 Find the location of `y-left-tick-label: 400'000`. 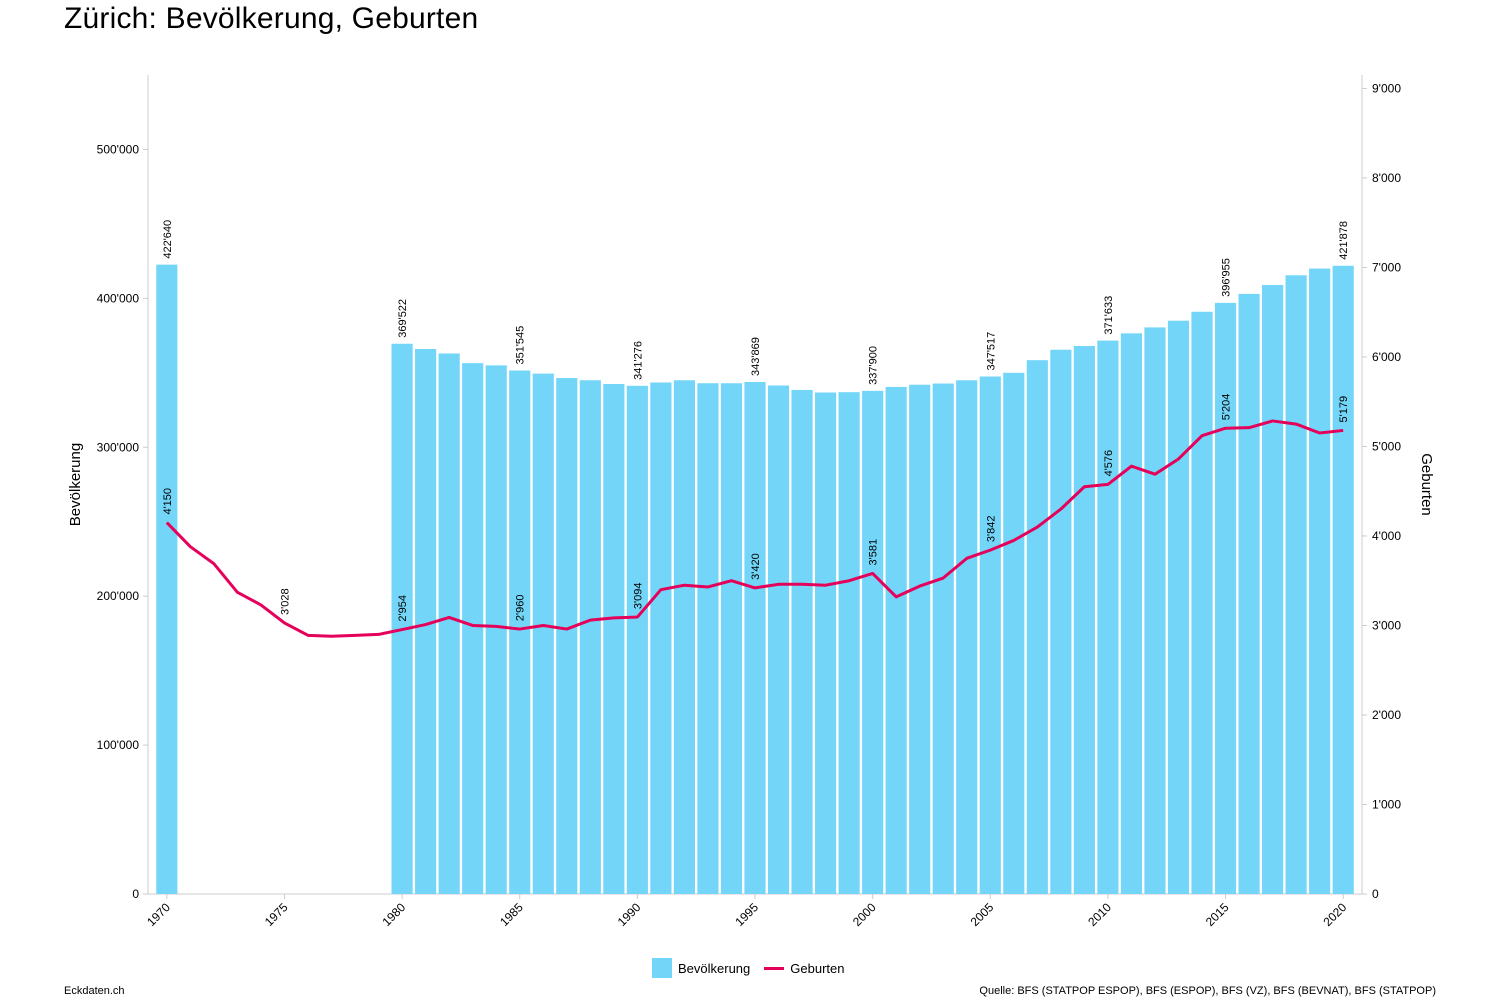

y-left-tick-label: 400'000 is located at coordinates (118, 298).